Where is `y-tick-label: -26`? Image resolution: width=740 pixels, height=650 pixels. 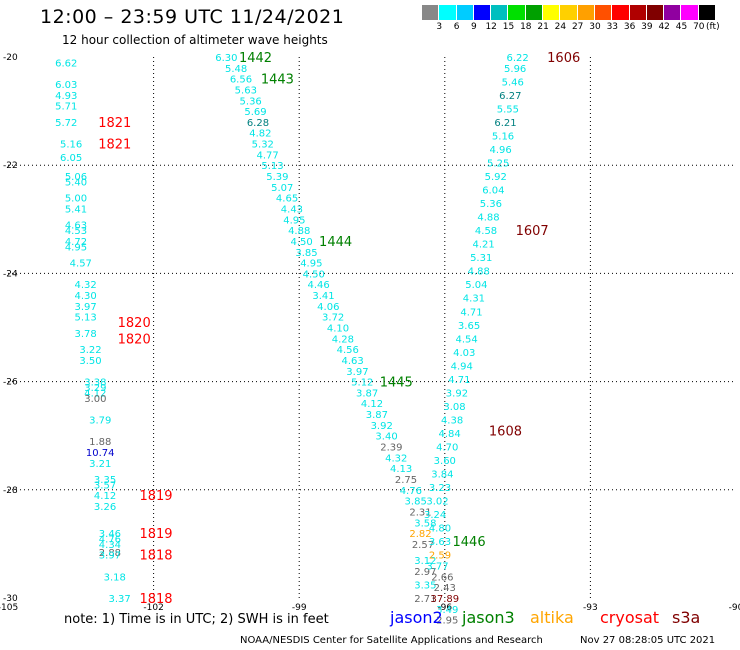 y-tick-label: -26 is located at coordinates (10, 383).